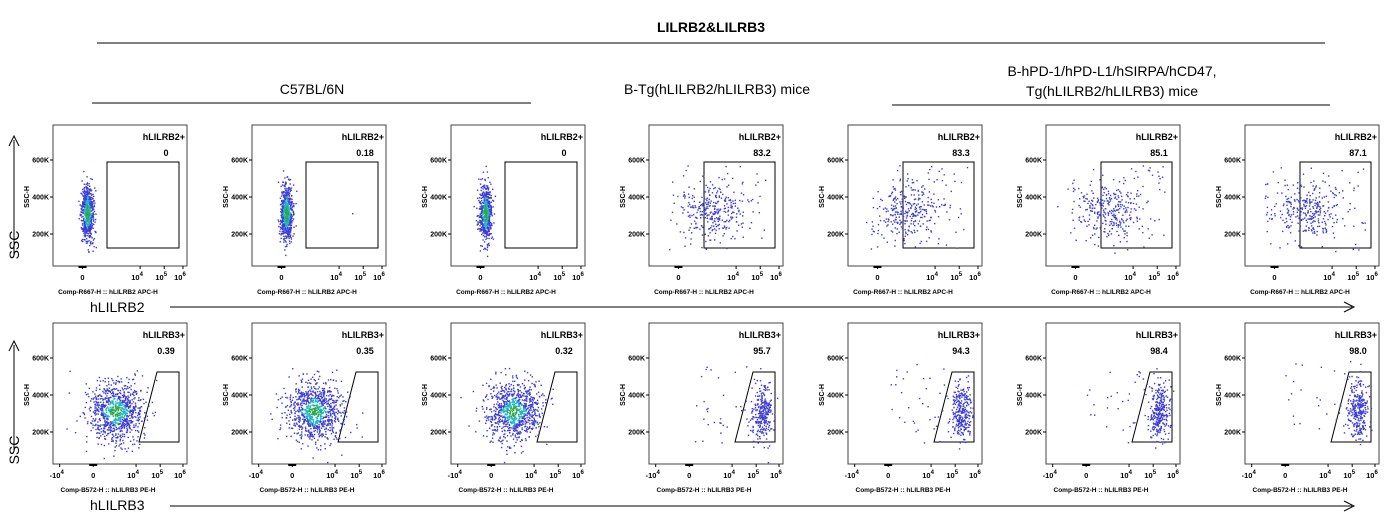  What do you see at coordinates (120, 195) in the screenshot?
I see `plot-frame` at bounding box center [120, 195].